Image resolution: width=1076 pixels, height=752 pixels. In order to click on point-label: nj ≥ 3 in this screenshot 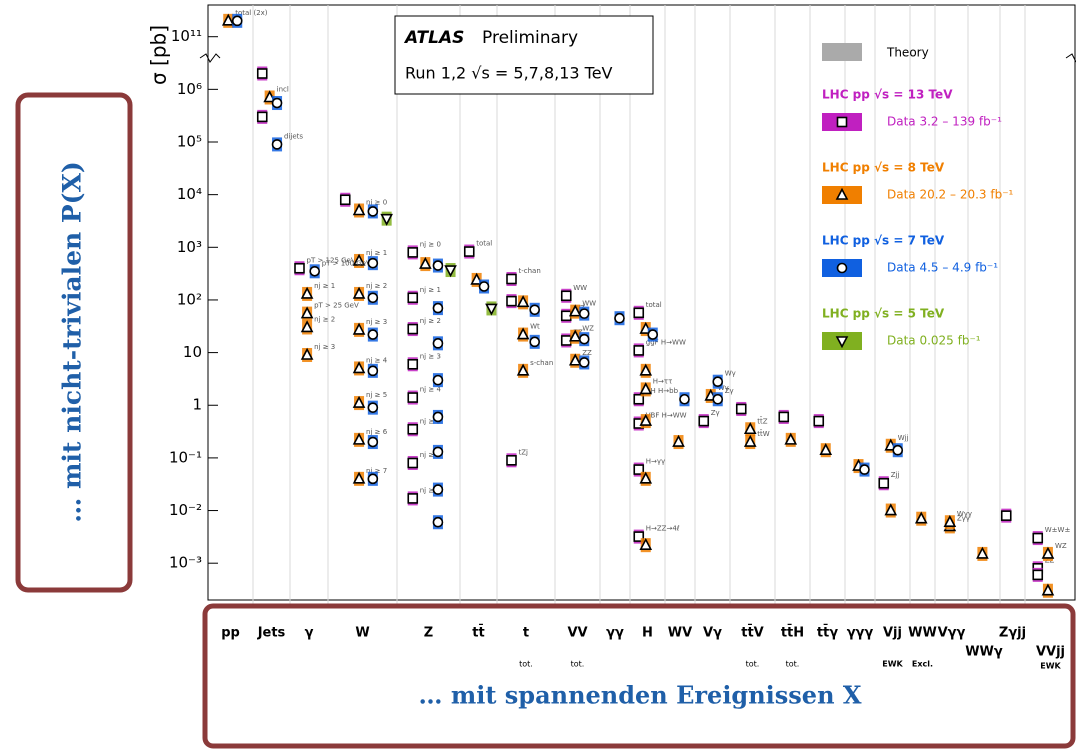, I will do `click(376, 322)`.